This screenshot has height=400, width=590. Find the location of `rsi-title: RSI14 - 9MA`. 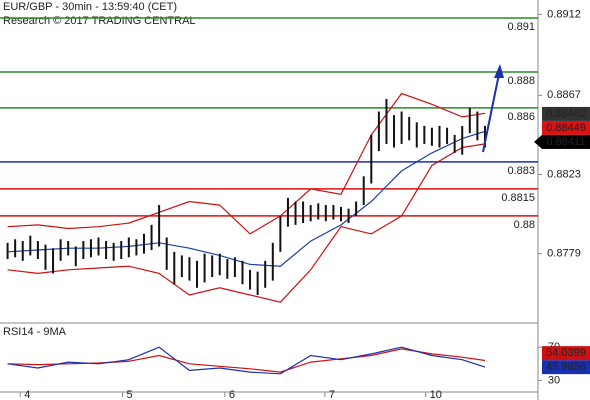

rsi-title: RSI14 - 9MA is located at coordinates (35, 332).